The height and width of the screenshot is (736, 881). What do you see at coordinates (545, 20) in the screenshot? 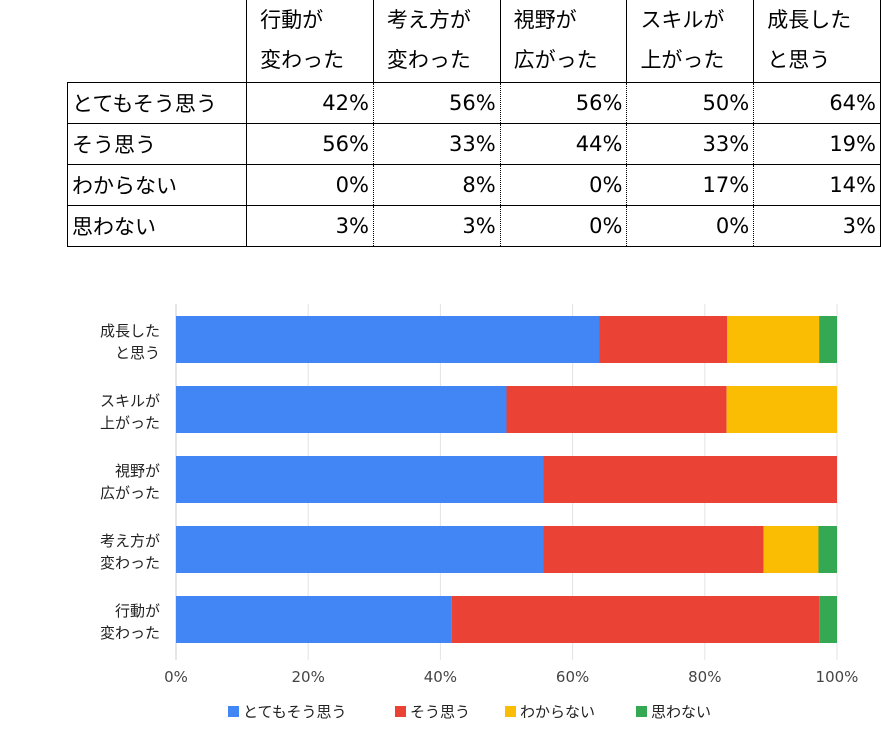
I see `column-header-line1: 視野が` at bounding box center [545, 20].